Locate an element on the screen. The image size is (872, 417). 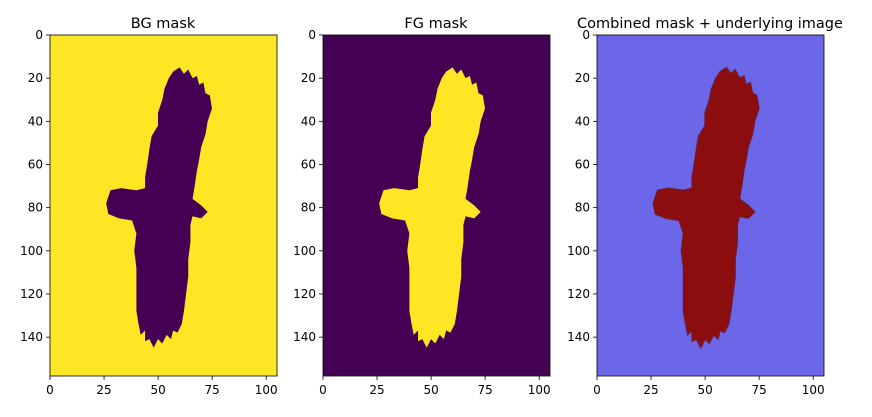
panel-1-x-axis: 0 25 50 75 100 is located at coordinates (162, 386).